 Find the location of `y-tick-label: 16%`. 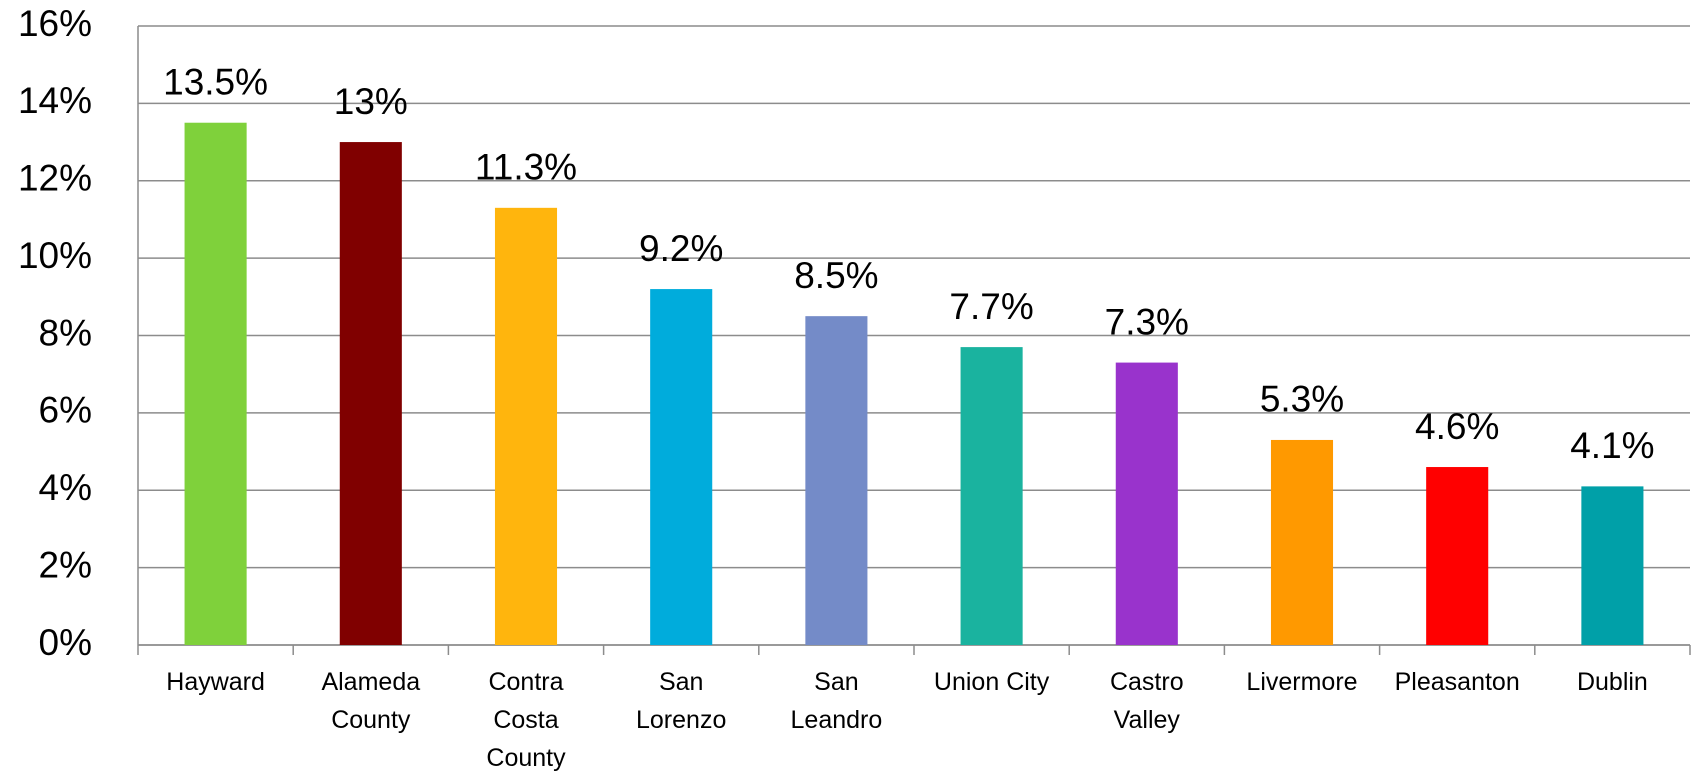

y-tick-label: 16% is located at coordinates (55, 23).